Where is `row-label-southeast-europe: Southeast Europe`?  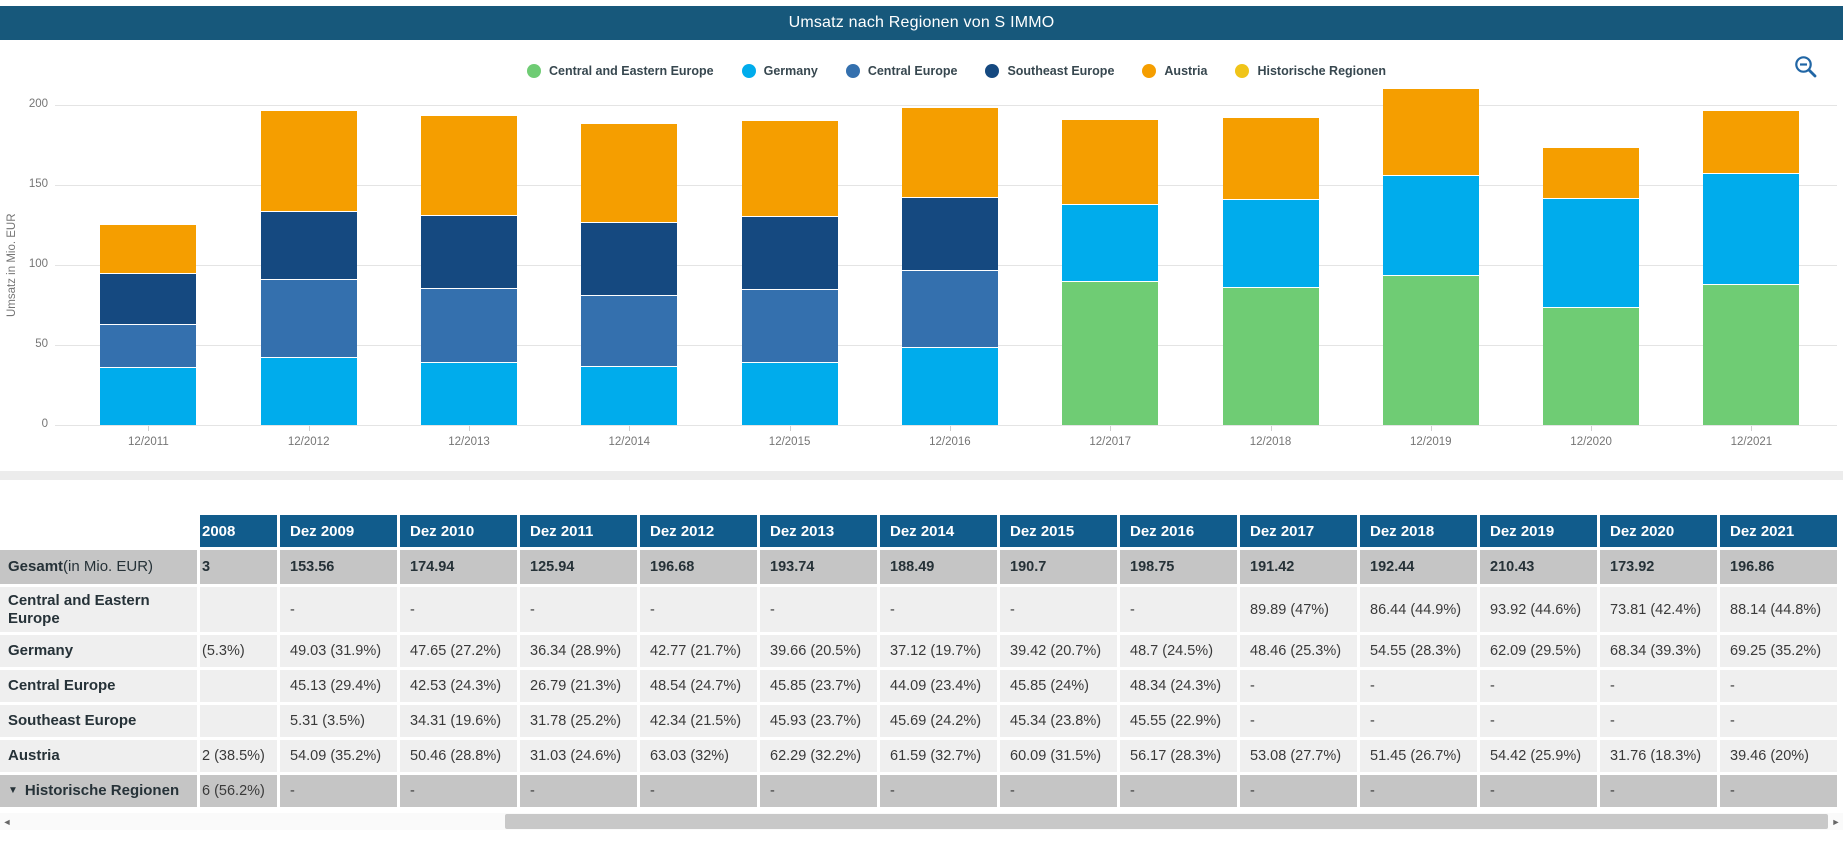
row-label-southeast-europe: Southeast Europe is located at coordinates (98, 721).